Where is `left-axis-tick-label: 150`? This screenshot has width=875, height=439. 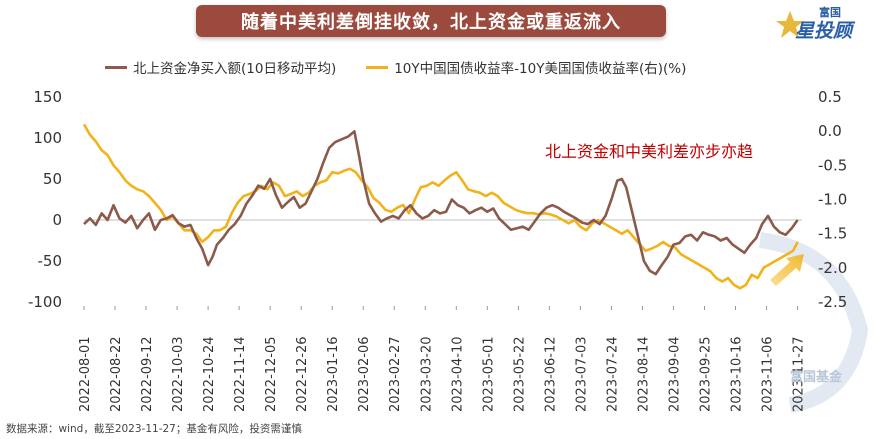 left-axis-tick-label: 150 is located at coordinates (47, 97).